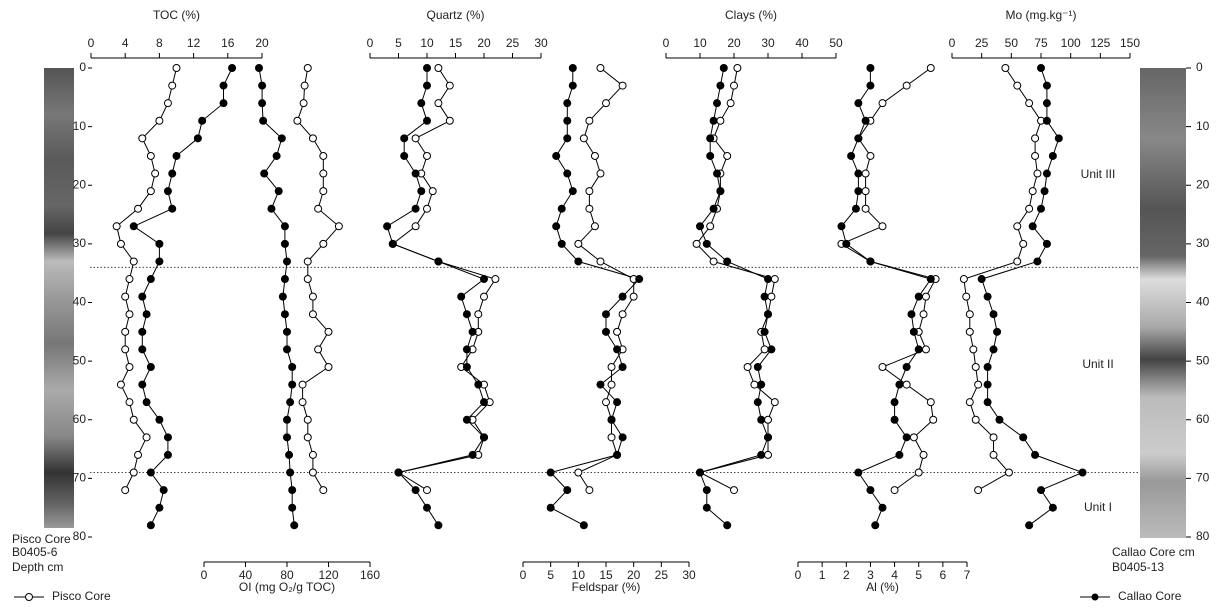 This screenshot has width=1227, height=608. What do you see at coordinates (194, 43) in the screenshot?
I see `x-tick-label: 12` at bounding box center [194, 43].